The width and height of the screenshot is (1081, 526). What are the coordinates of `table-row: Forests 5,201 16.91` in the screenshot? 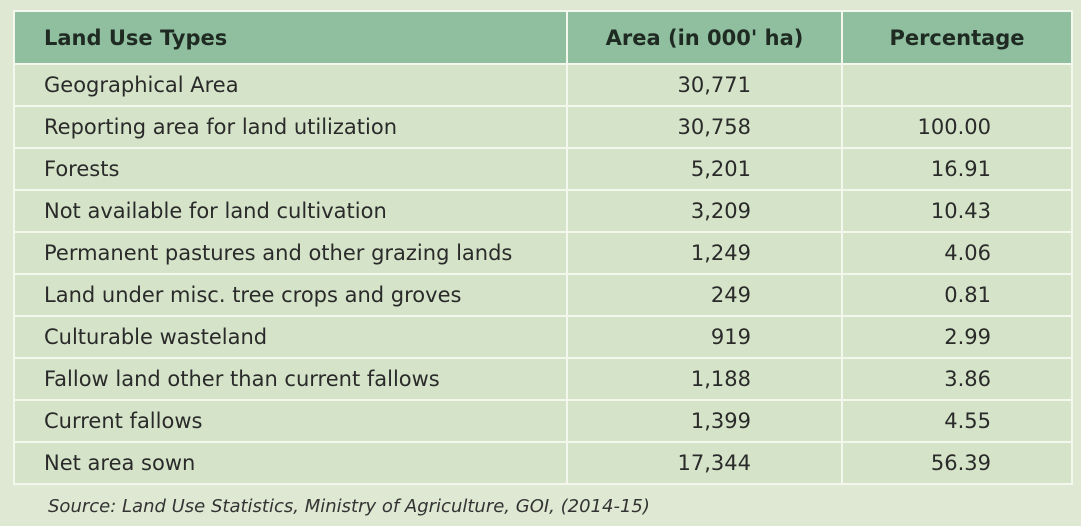 It's located at (543, 169).